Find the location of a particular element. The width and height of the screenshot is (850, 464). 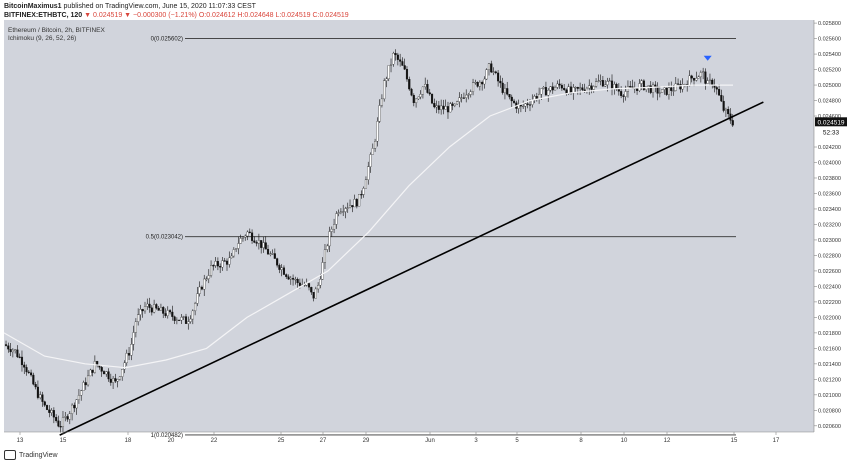

x-tick-label: 8 is located at coordinates (581, 441).